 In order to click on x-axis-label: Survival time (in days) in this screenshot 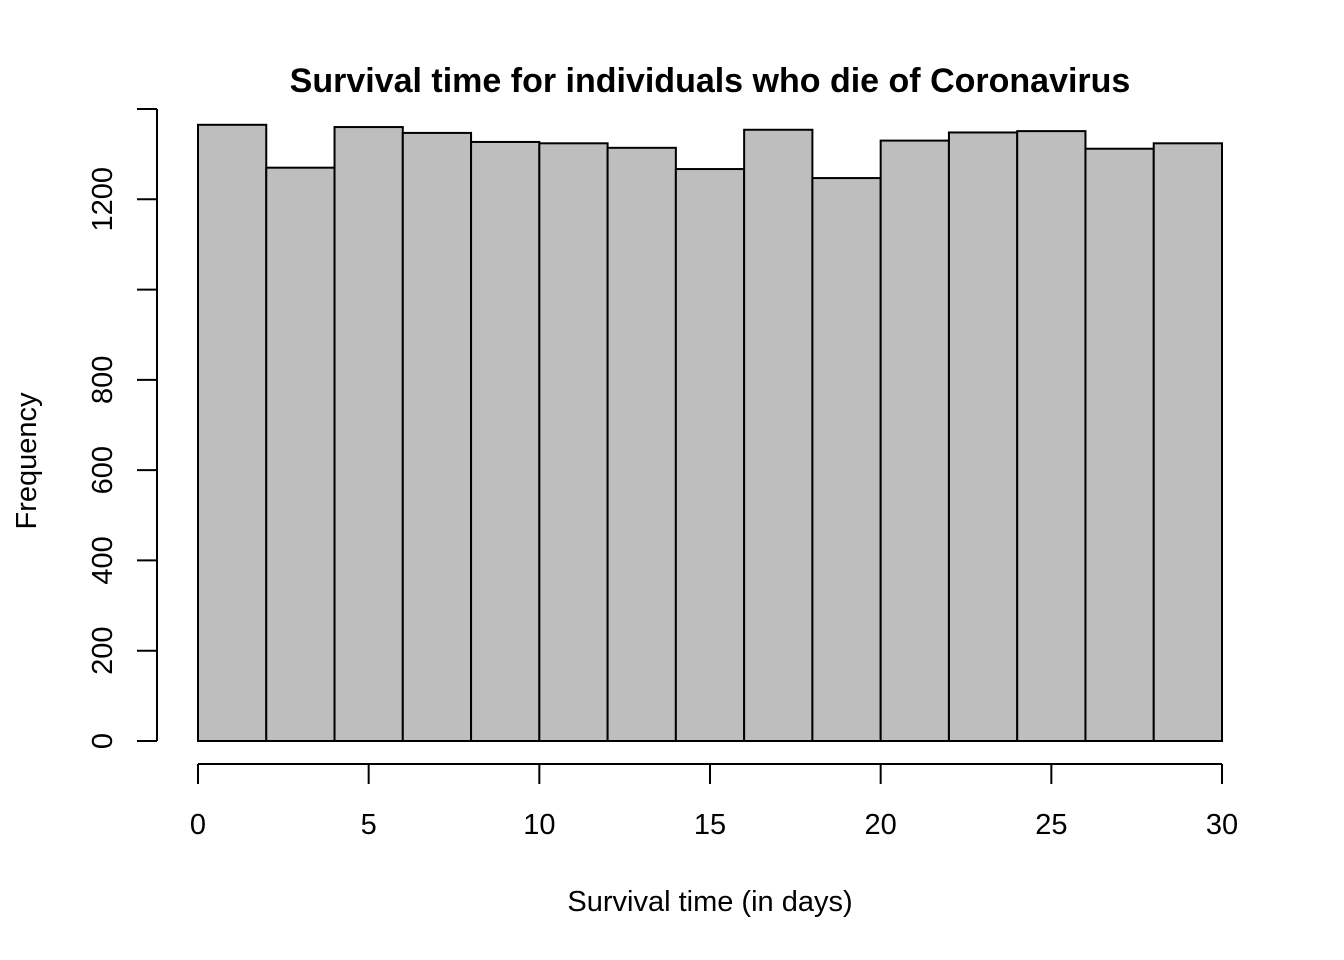, I will do `click(709, 902)`.